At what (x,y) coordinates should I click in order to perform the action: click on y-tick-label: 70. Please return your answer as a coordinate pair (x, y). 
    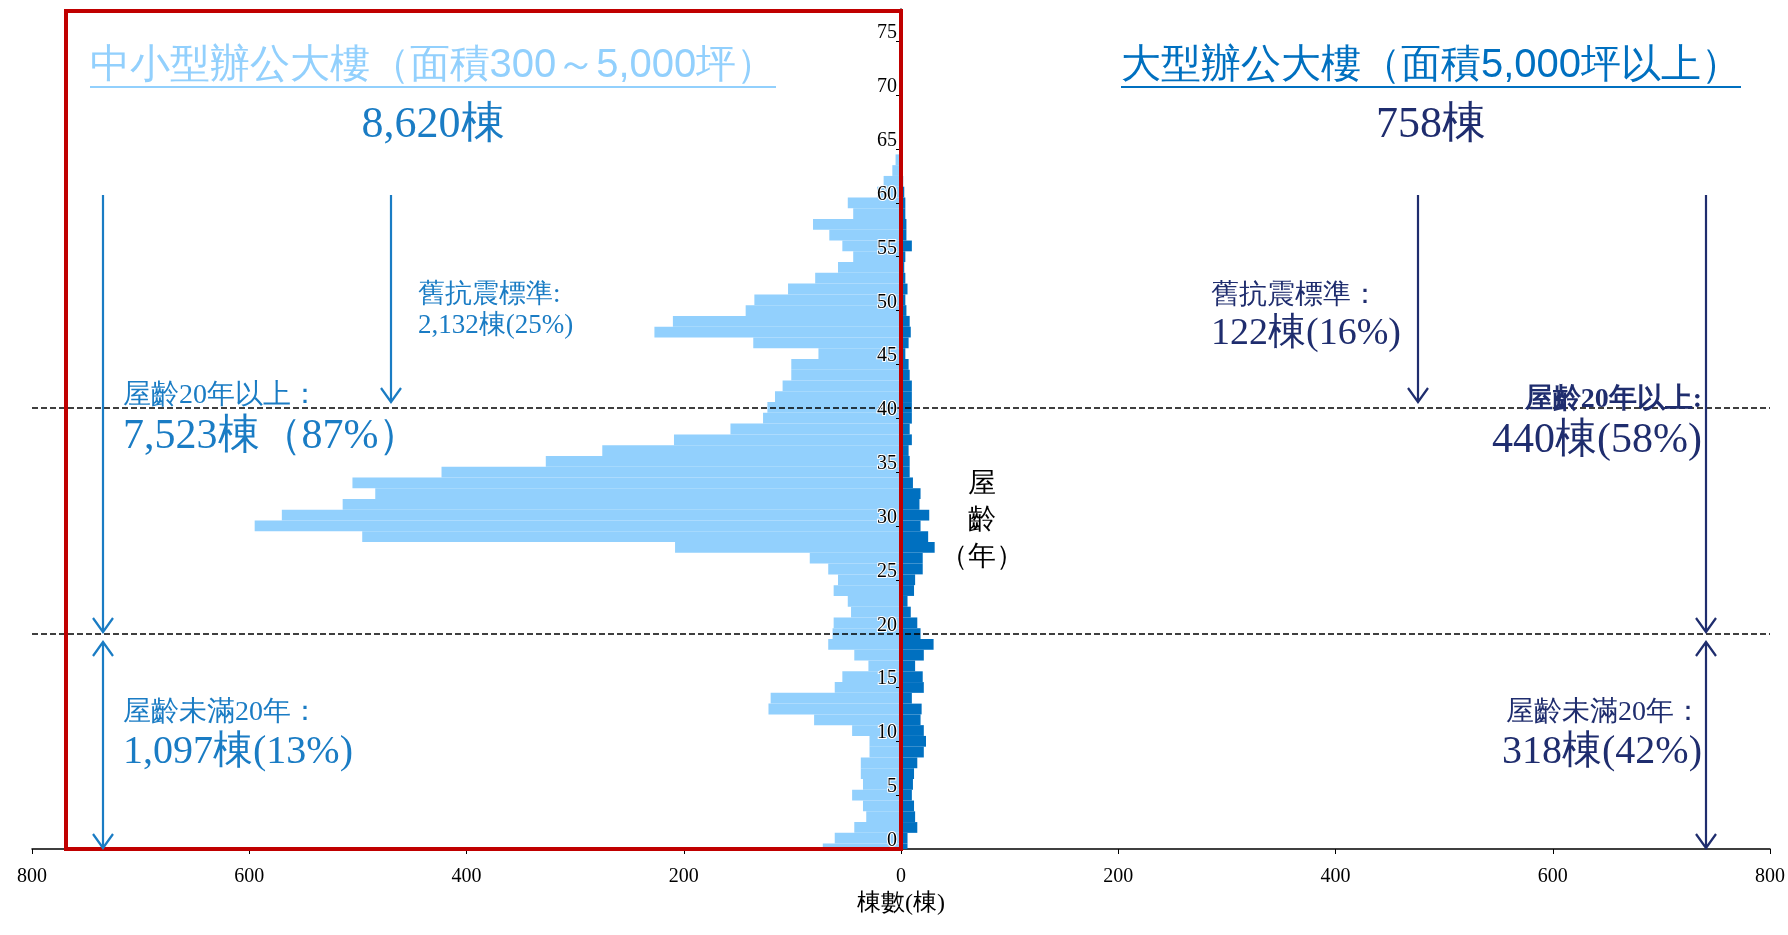
    Looking at the image, I should click on (887, 85).